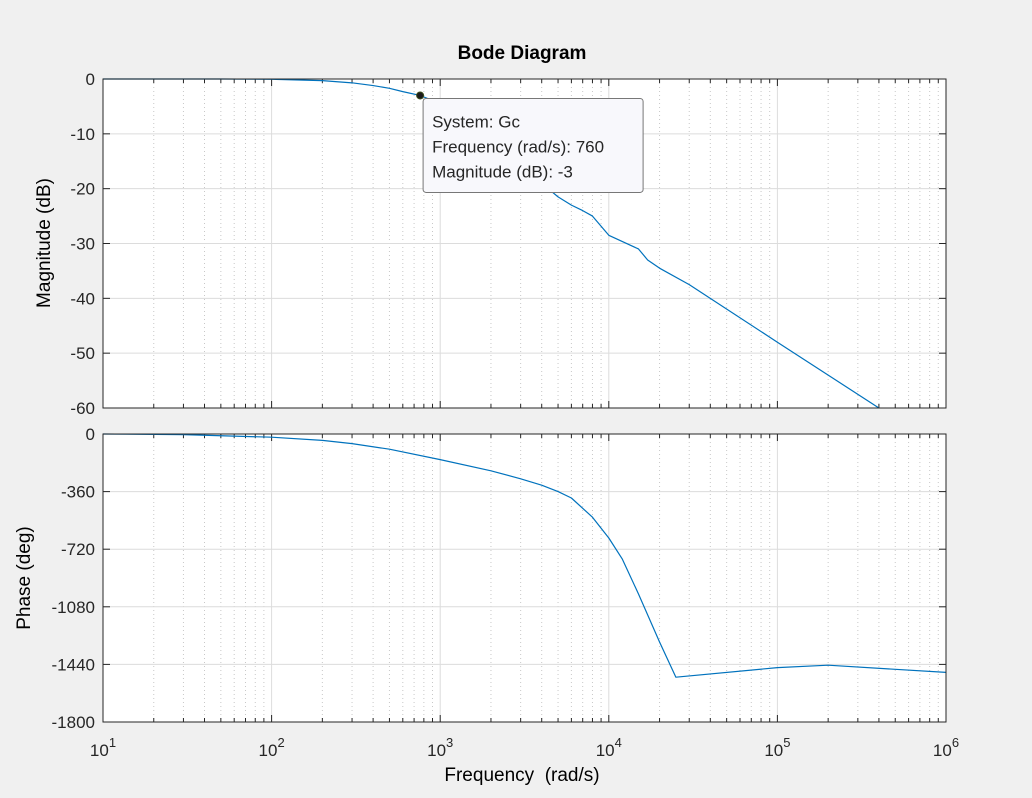  I want to click on x-tick-label: 10⁵, so click(777, 747).